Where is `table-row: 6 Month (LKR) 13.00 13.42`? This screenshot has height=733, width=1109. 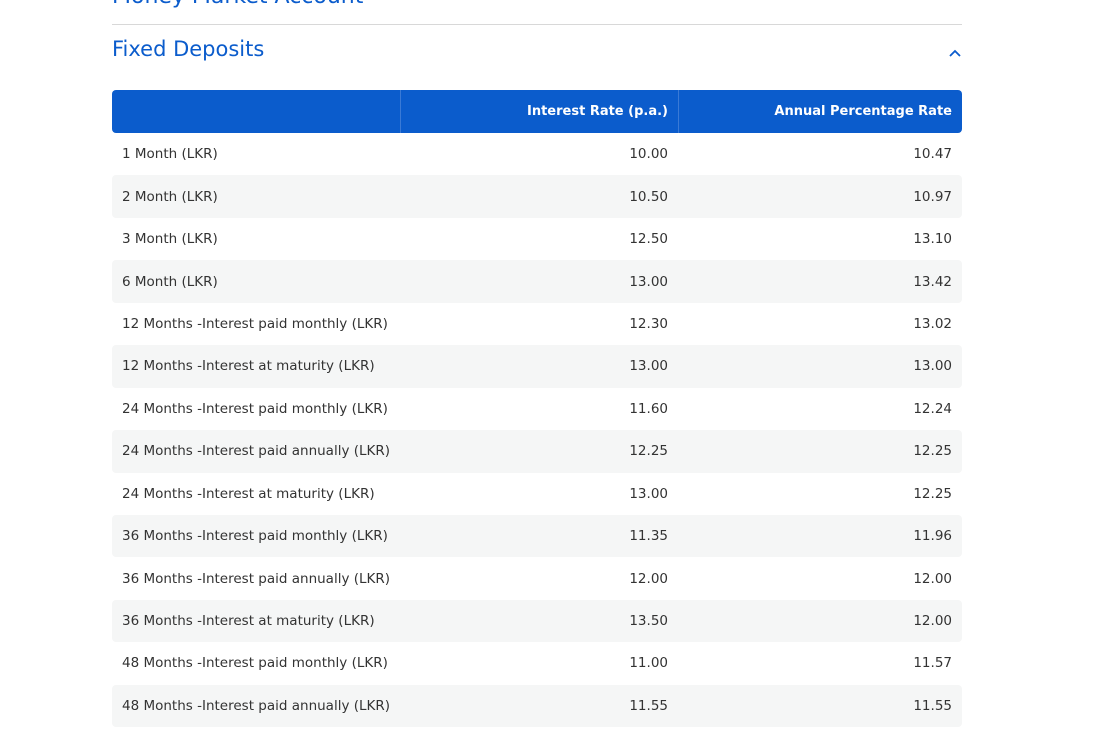 table-row: 6 Month (LKR) 13.00 13.42 is located at coordinates (537, 281).